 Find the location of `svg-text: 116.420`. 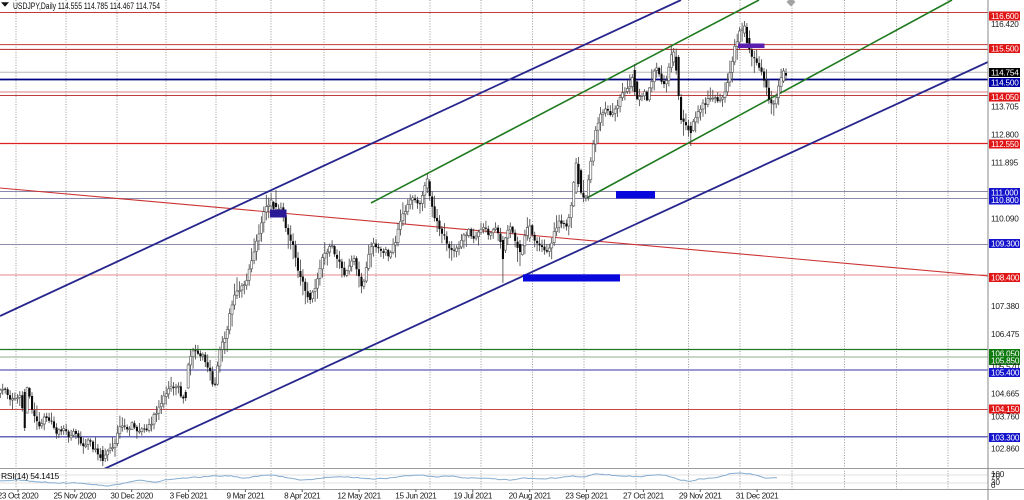

svg-text: 116.420 is located at coordinates (1005, 24).